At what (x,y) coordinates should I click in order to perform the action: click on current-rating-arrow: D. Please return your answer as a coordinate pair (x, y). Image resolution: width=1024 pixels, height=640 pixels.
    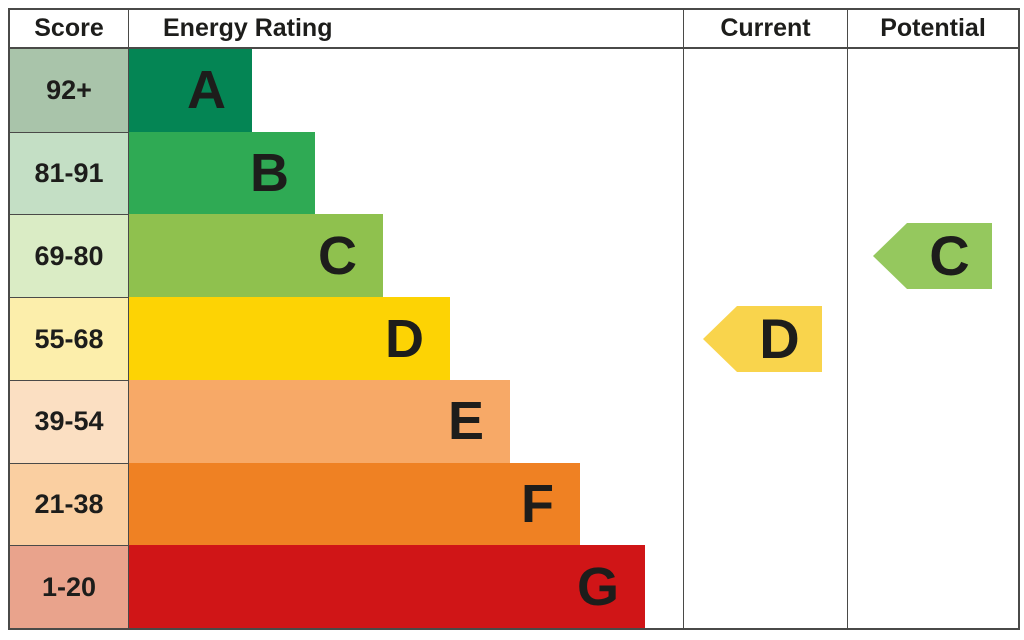
    Looking at the image, I should click on (762, 338).